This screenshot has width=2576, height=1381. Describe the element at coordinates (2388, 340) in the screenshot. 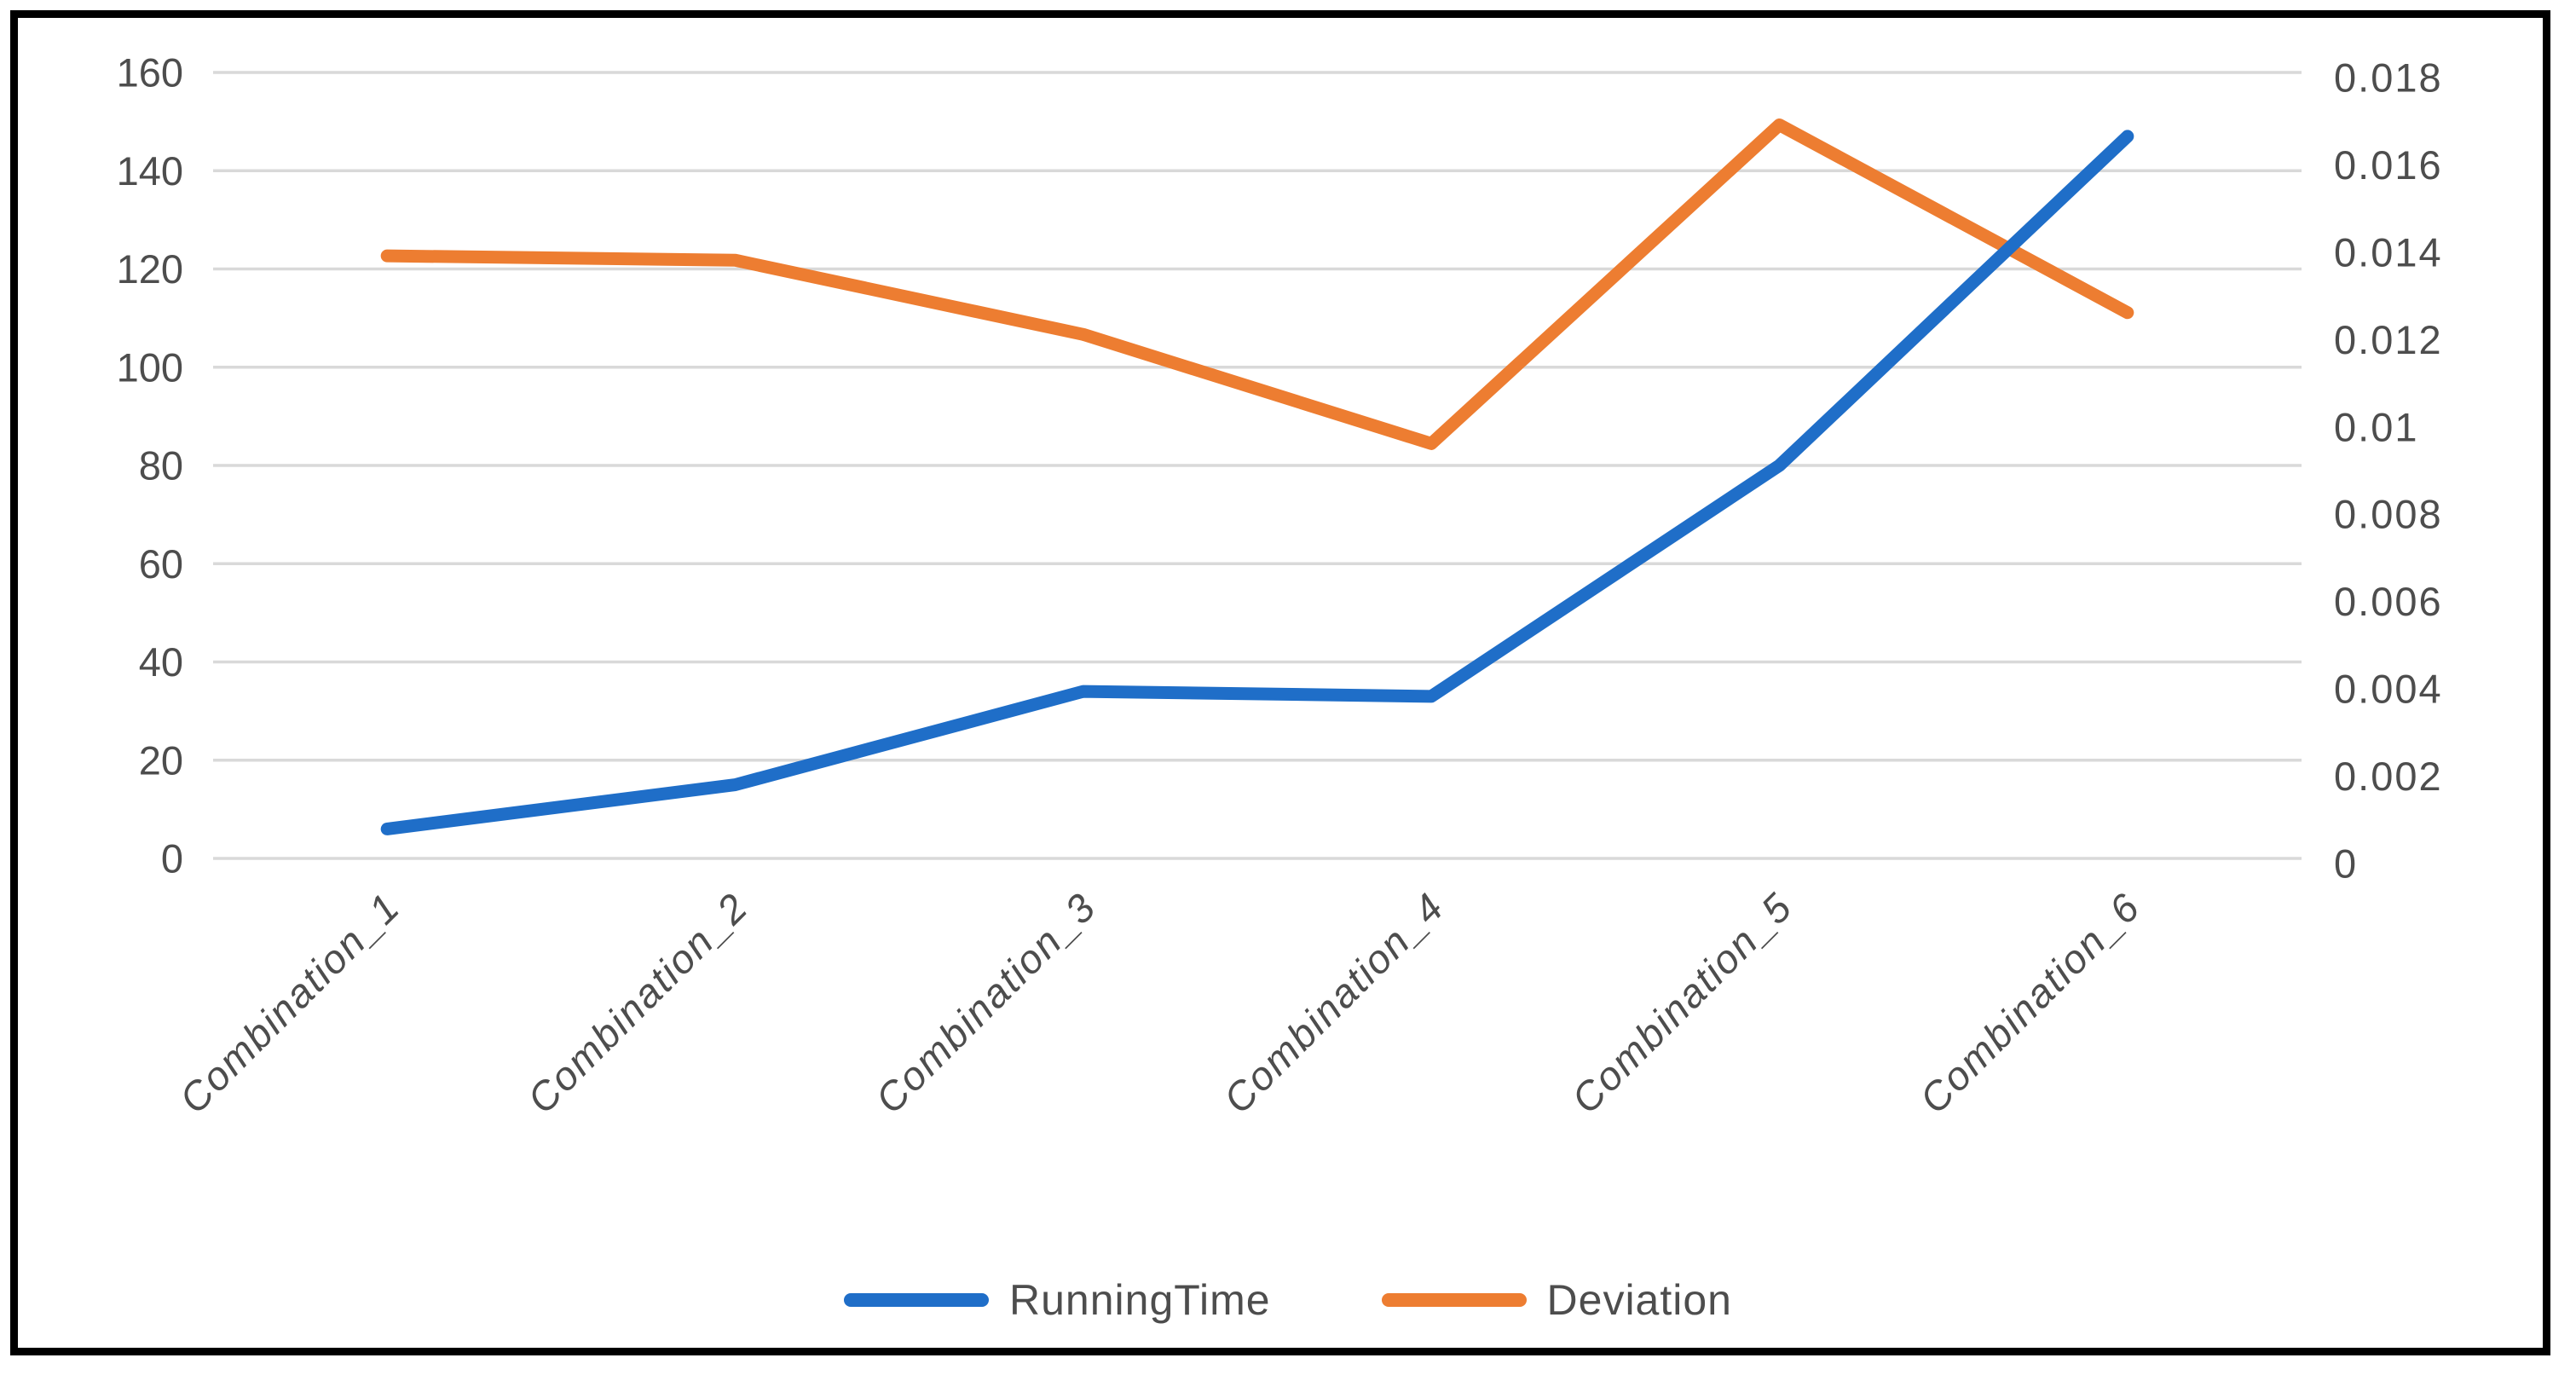

I see `right-axis-tick-label: 0.012` at that location.